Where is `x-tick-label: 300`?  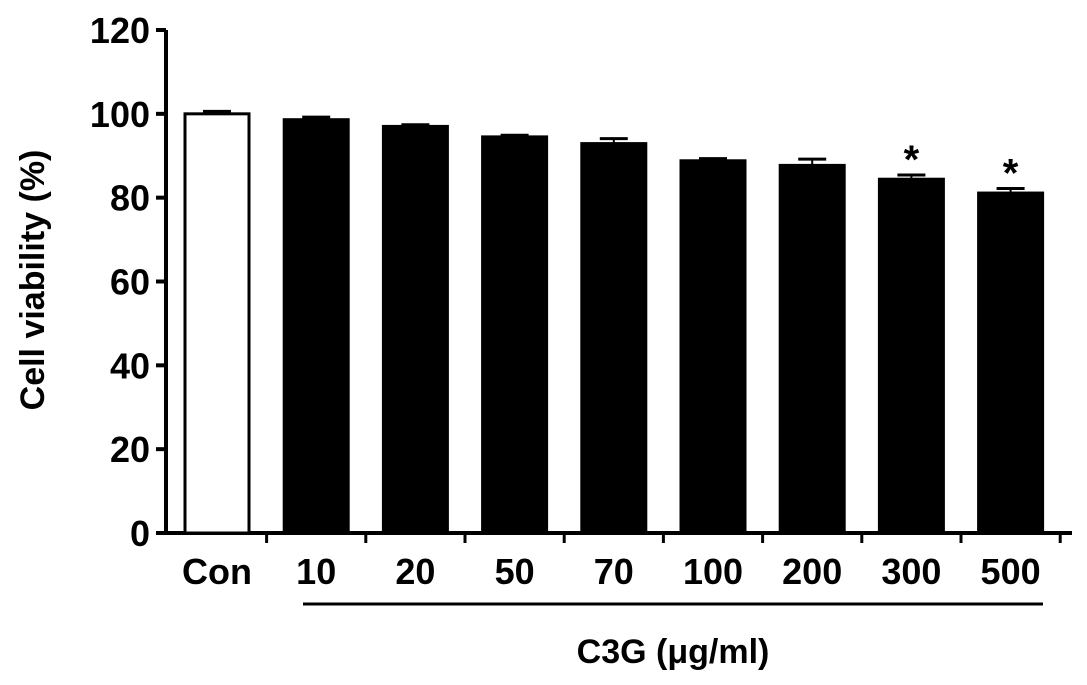 x-tick-label: 300 is located at coordinates (911, 571).